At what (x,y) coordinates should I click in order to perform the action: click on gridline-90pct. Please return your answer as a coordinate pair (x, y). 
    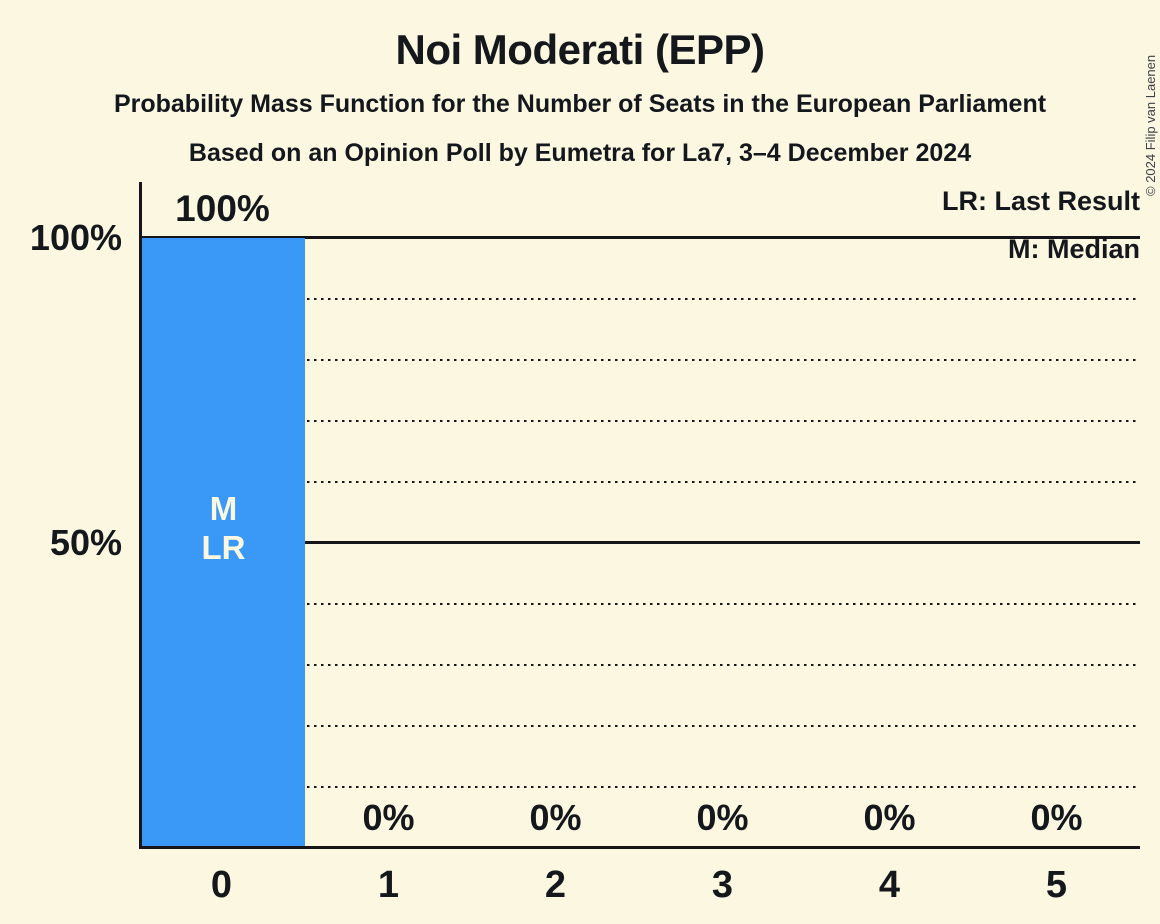
    Looking at the image, I should click on (639, 299).